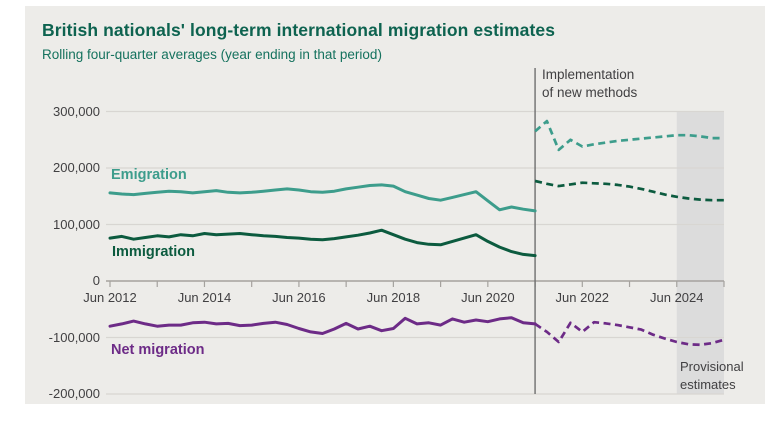 This screenshot has height=424, width=780. I want to click on provisional-annotation-line1: Provisional, so click(712, 366).